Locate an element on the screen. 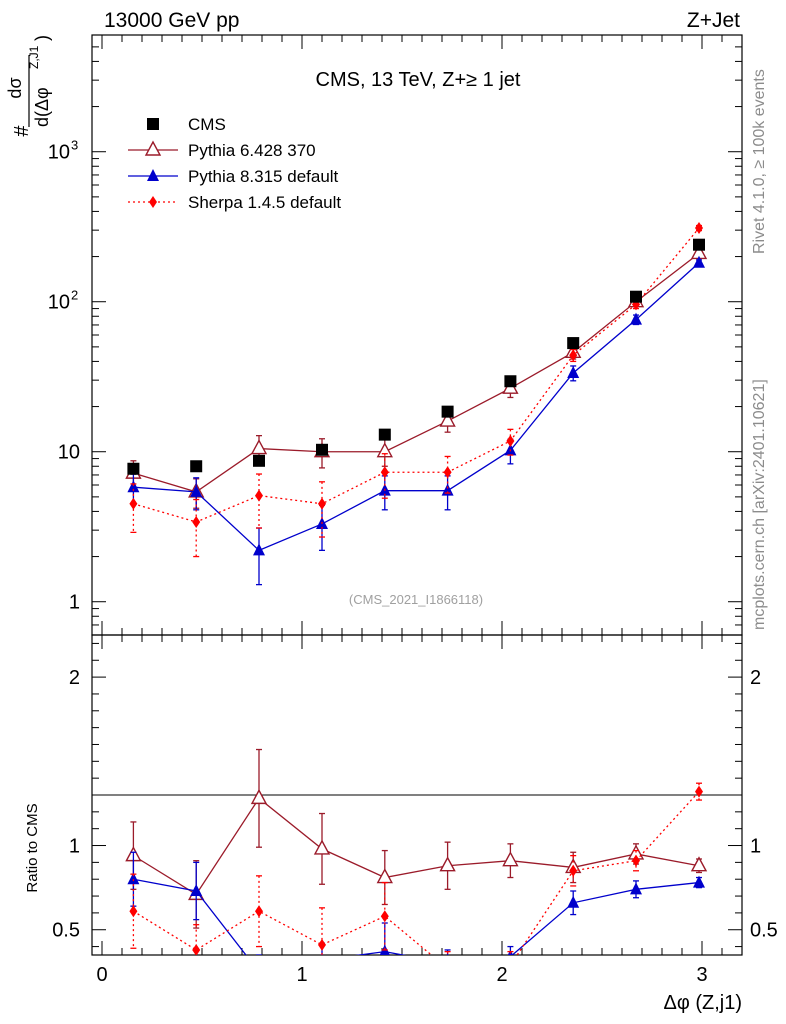 The height and width of the screenshot is (1024, 786). ratio-tick-label: 1 is located at coordinates (74, 847).